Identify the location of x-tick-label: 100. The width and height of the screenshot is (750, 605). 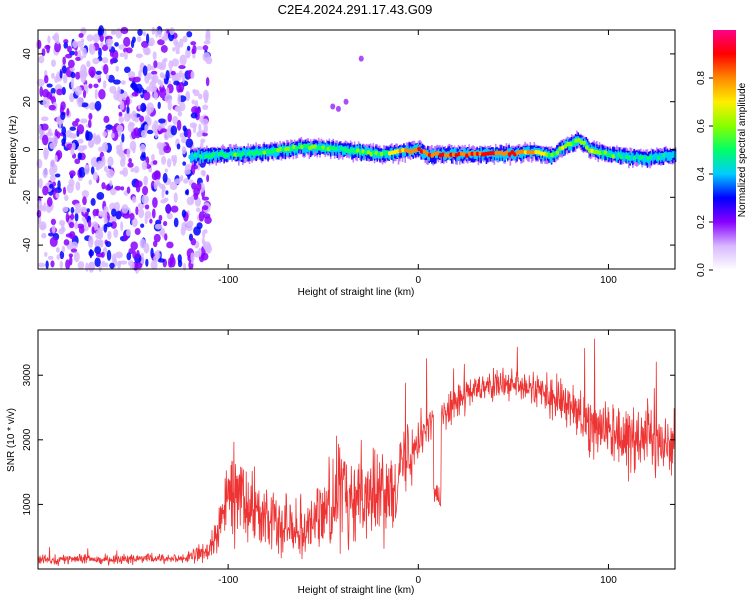
(608, 280).